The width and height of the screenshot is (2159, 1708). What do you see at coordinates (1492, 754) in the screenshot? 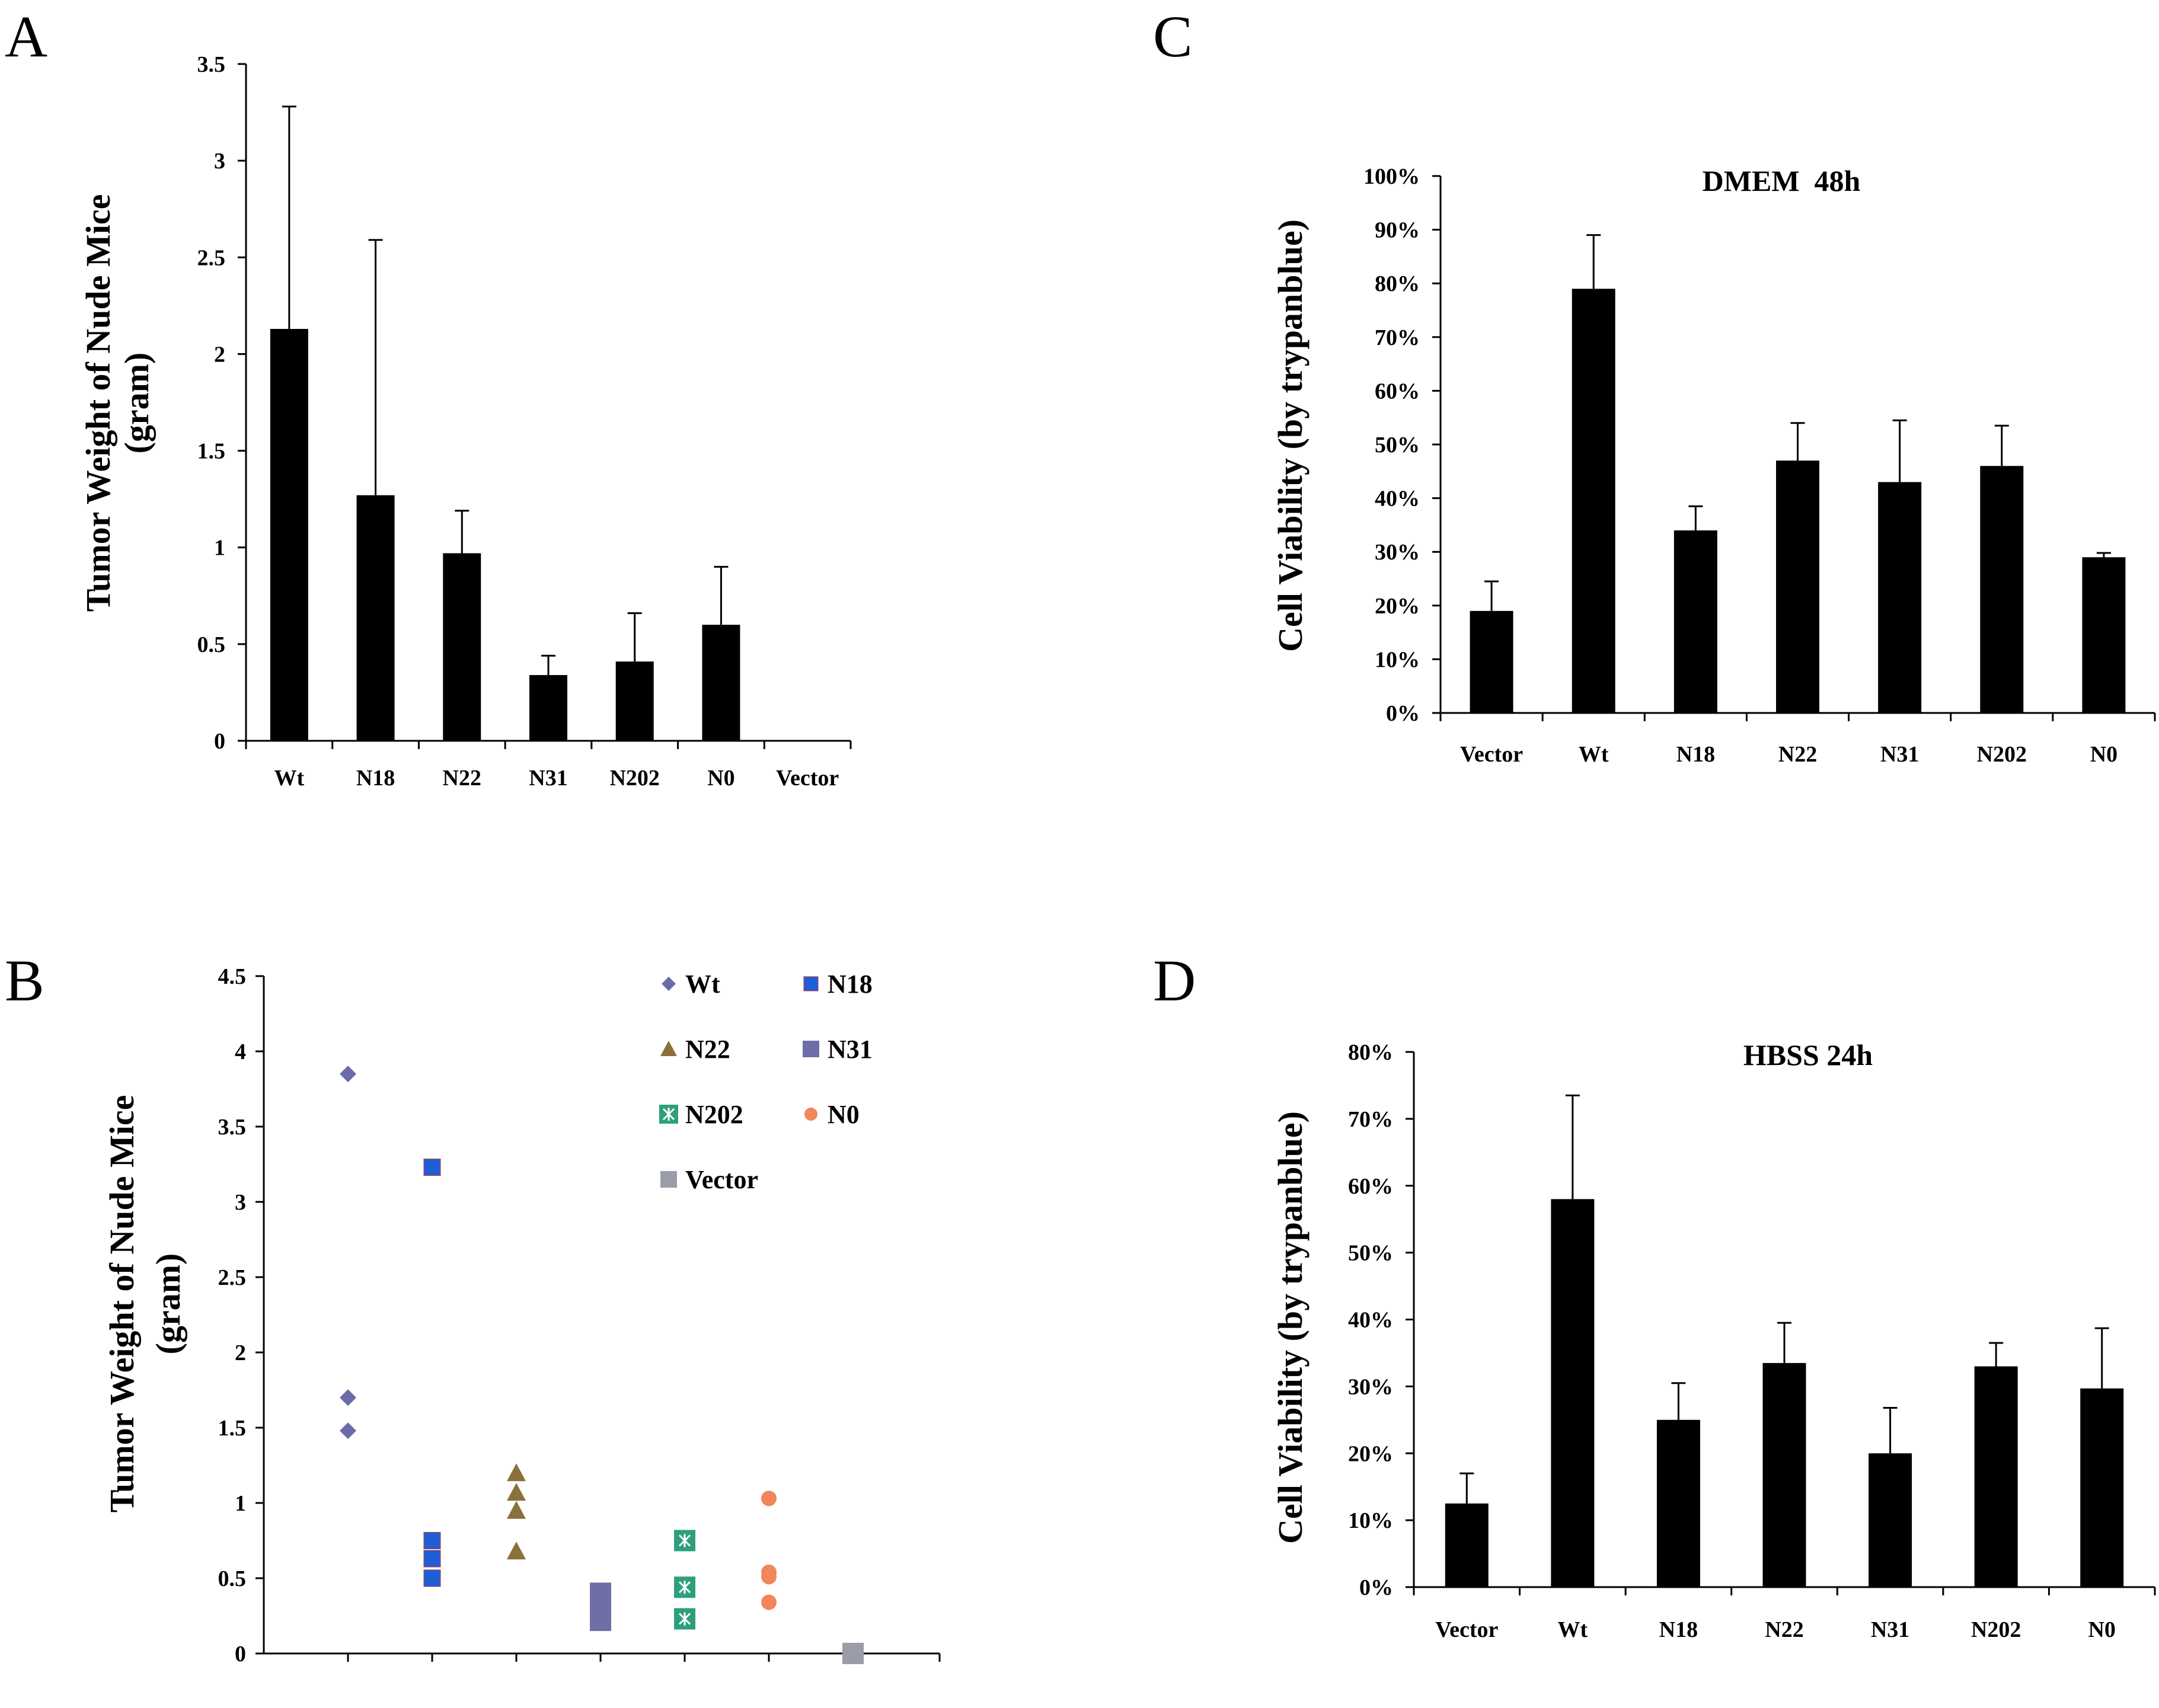
I see `chart-c-x-tick-label: Vector` at bounding box center [1492, 754].